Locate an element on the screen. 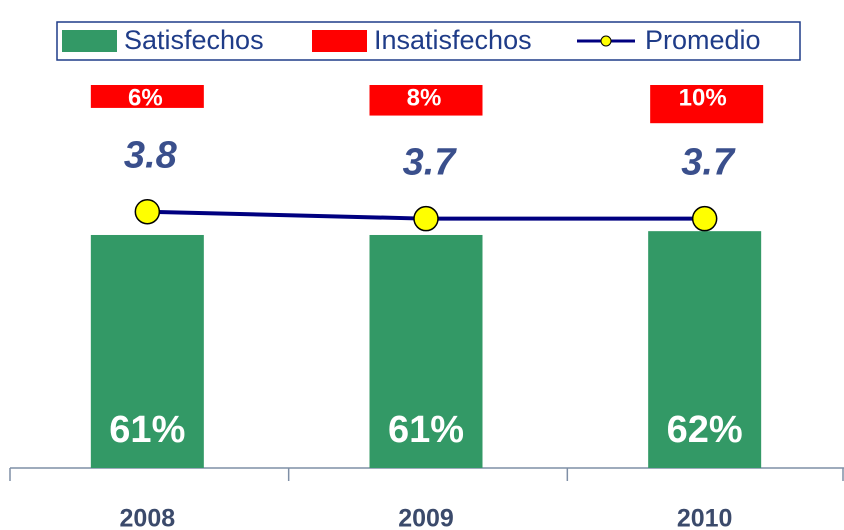 The width and height of the screenshot is (844, 530). bar-value-label: 6% is located at coordinates (145, 97).